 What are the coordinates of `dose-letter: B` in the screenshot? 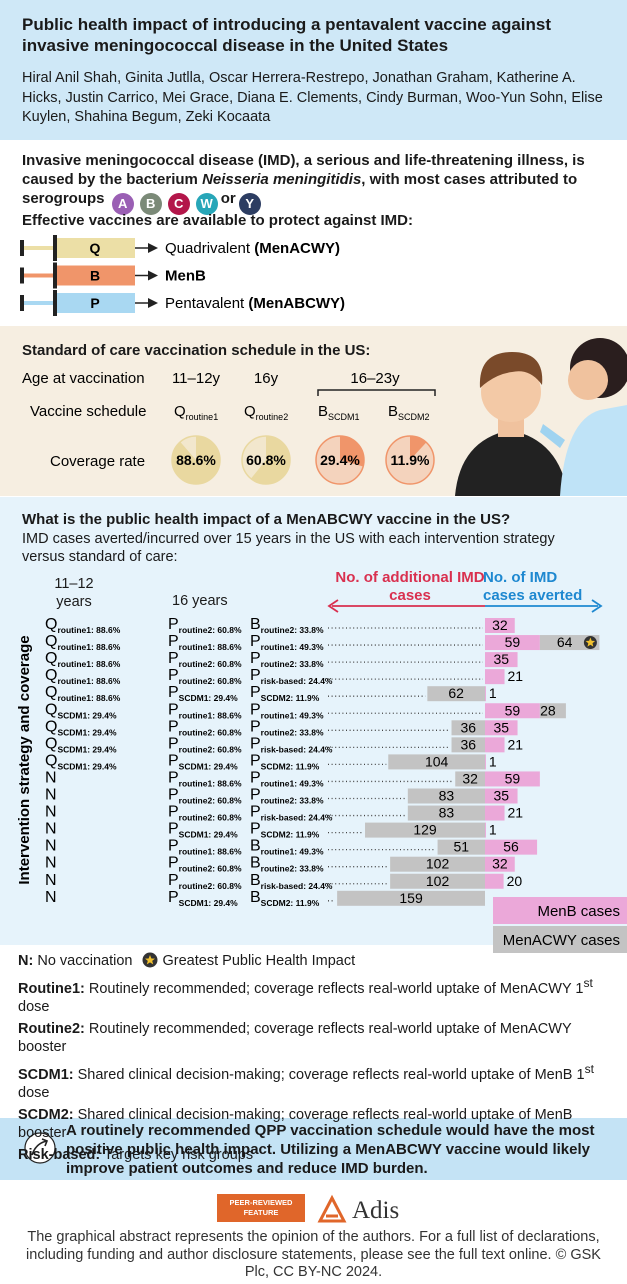 It's located at (393, 411).